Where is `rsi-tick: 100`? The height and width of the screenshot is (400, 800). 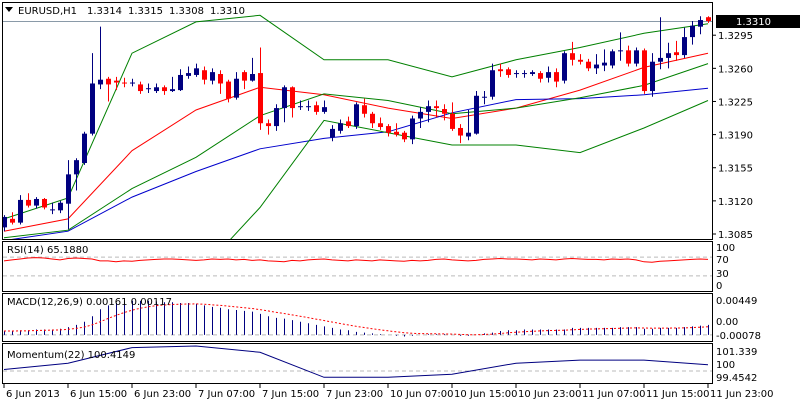
rsi-tick: 100 is located at coordinates (725, 248).